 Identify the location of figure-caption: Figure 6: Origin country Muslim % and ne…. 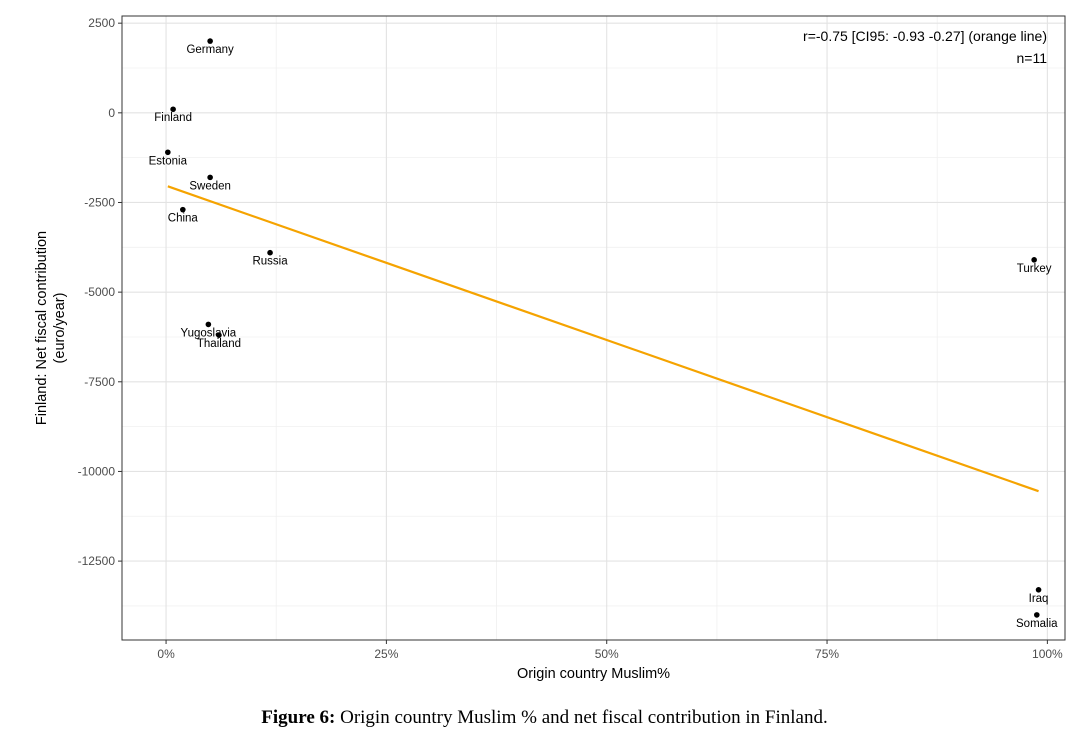
(544, 718).